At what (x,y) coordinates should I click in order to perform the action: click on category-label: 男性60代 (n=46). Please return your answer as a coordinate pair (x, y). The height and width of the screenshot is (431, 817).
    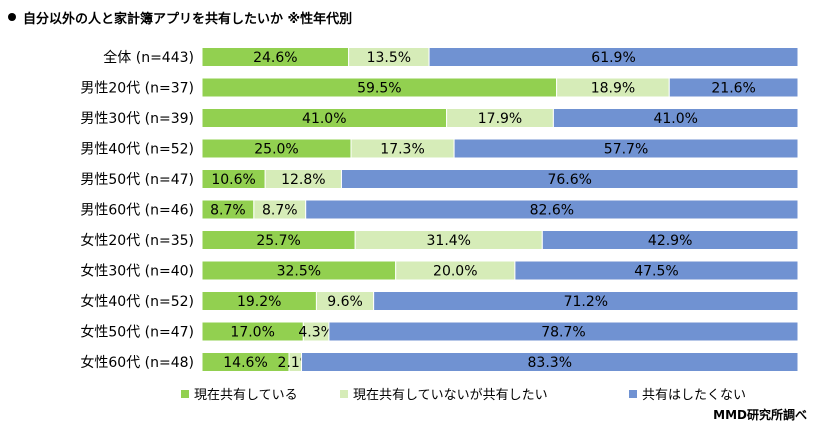
    Looking at the image, I should click on (137, 211).